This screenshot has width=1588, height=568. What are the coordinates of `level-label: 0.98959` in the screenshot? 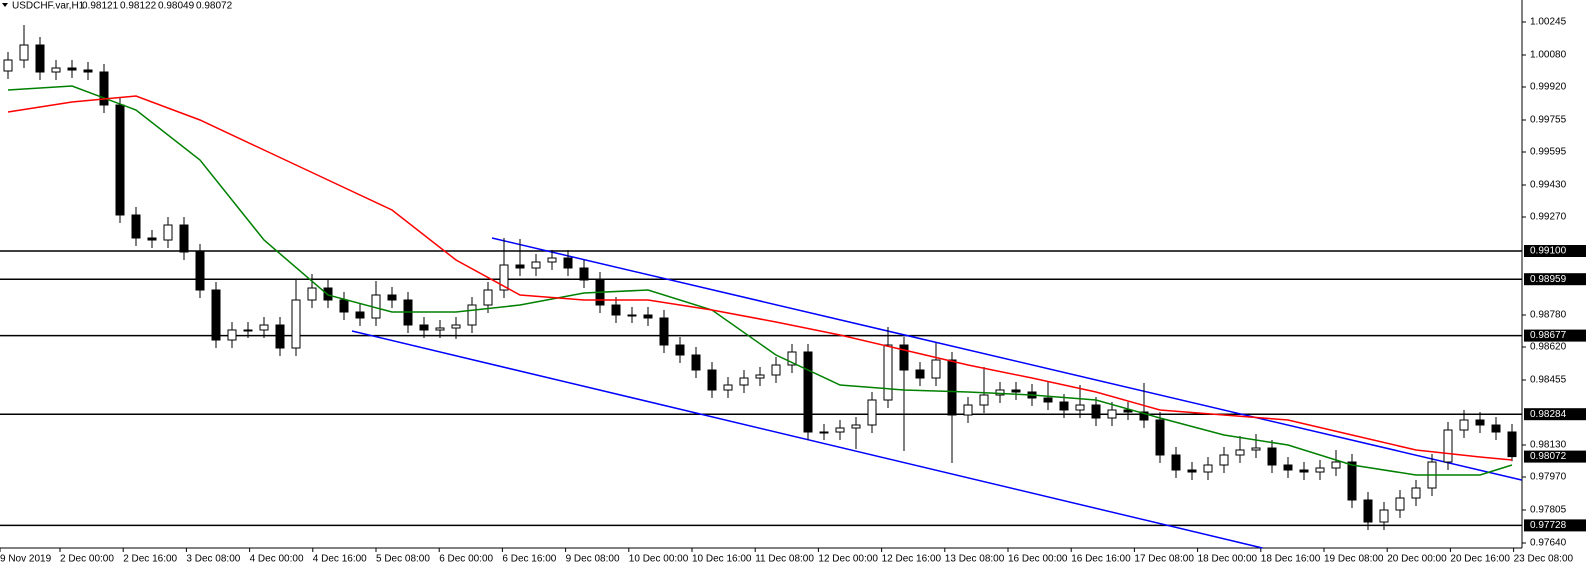 It's located at (1548, 279).